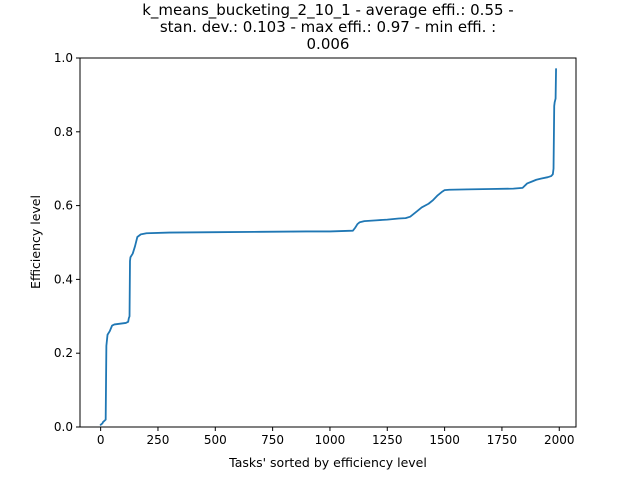 The image size is (640, 480). I want to click on x-axis-label: Tasks' sorted by efficiency level, so click(327, 462).